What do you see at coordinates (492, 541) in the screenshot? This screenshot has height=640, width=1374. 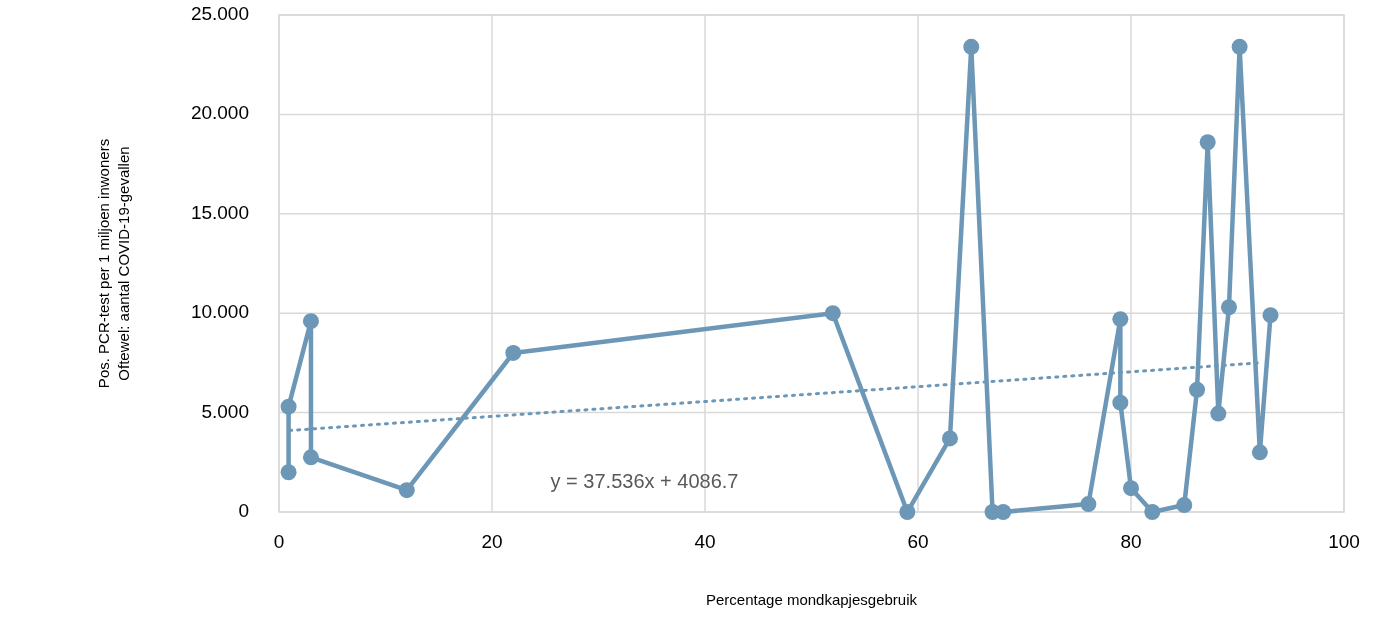 I see `x-tick-label: 20` at bounding box center [492, 541].